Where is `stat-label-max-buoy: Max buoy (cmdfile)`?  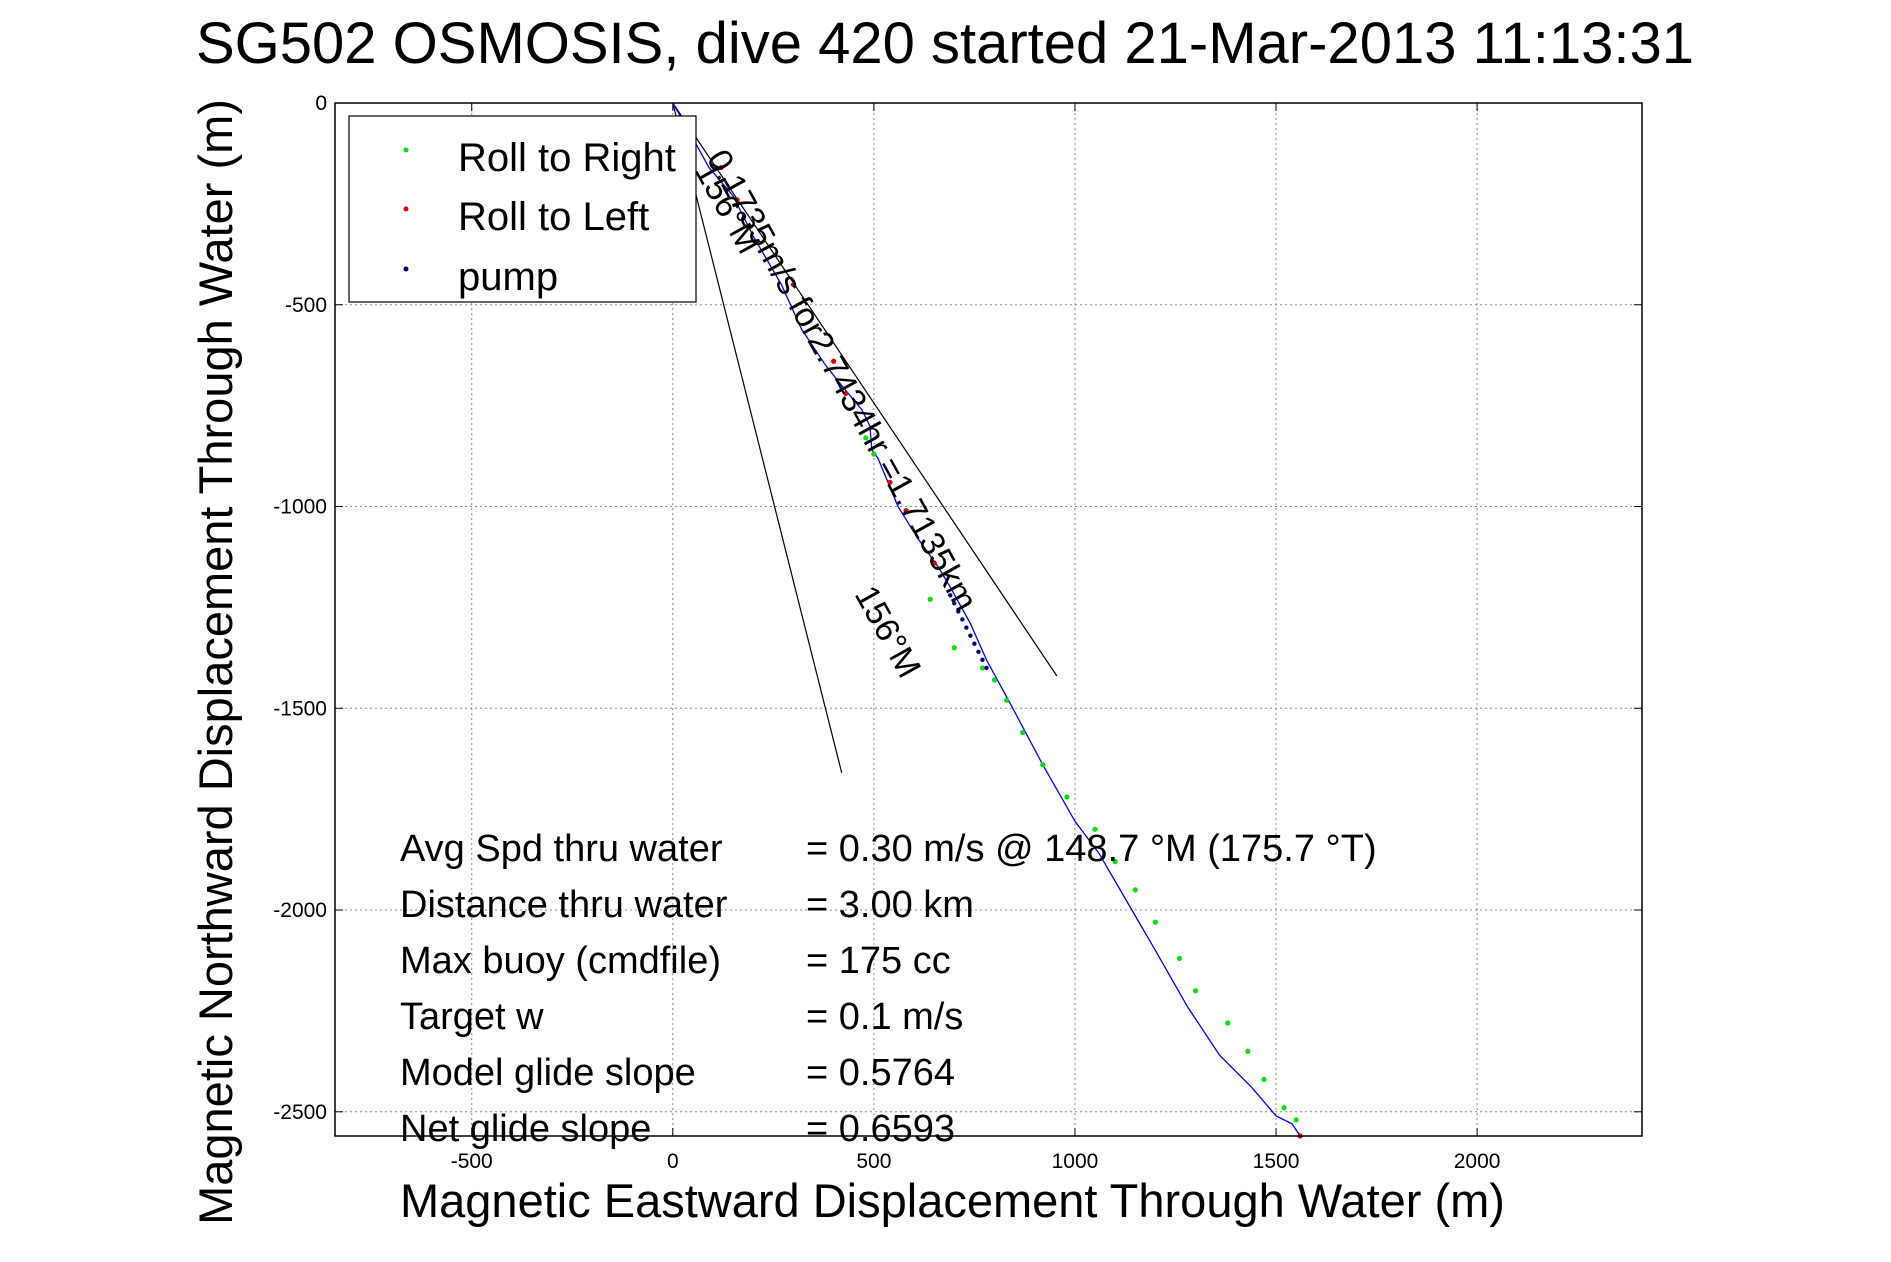
stat-label-max-buoy: Max buoy (cmdfile) is located at coordinates (560, 961).